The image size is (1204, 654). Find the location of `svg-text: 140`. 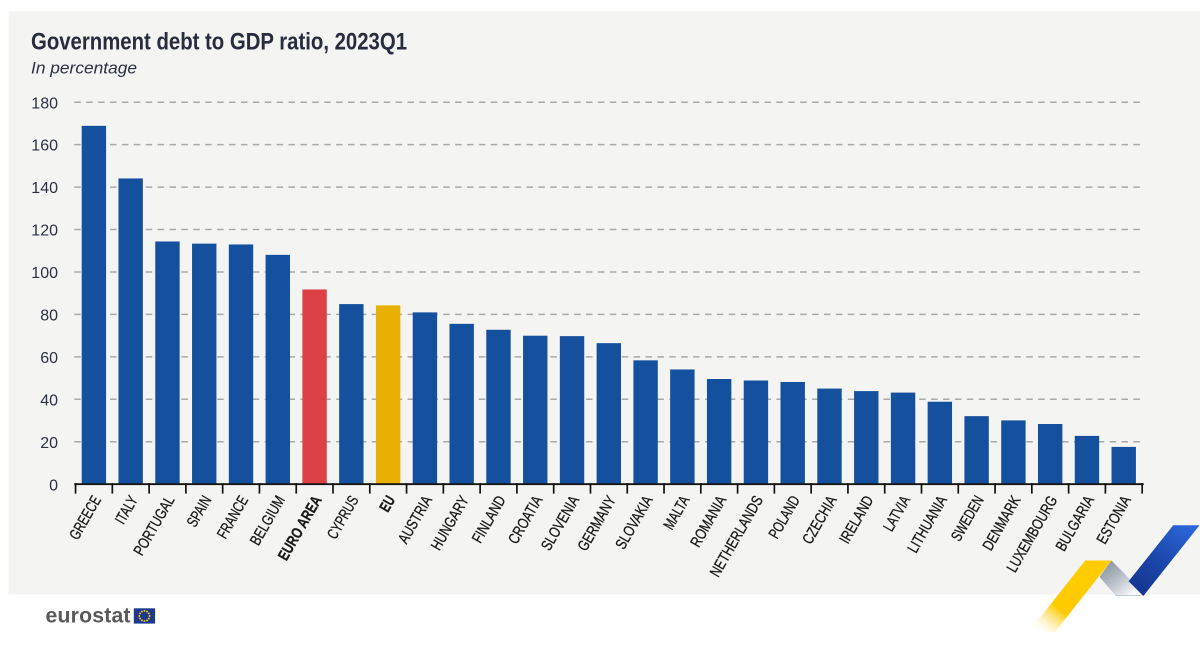

svg-text: 140 is located at coordinates (44, 188).